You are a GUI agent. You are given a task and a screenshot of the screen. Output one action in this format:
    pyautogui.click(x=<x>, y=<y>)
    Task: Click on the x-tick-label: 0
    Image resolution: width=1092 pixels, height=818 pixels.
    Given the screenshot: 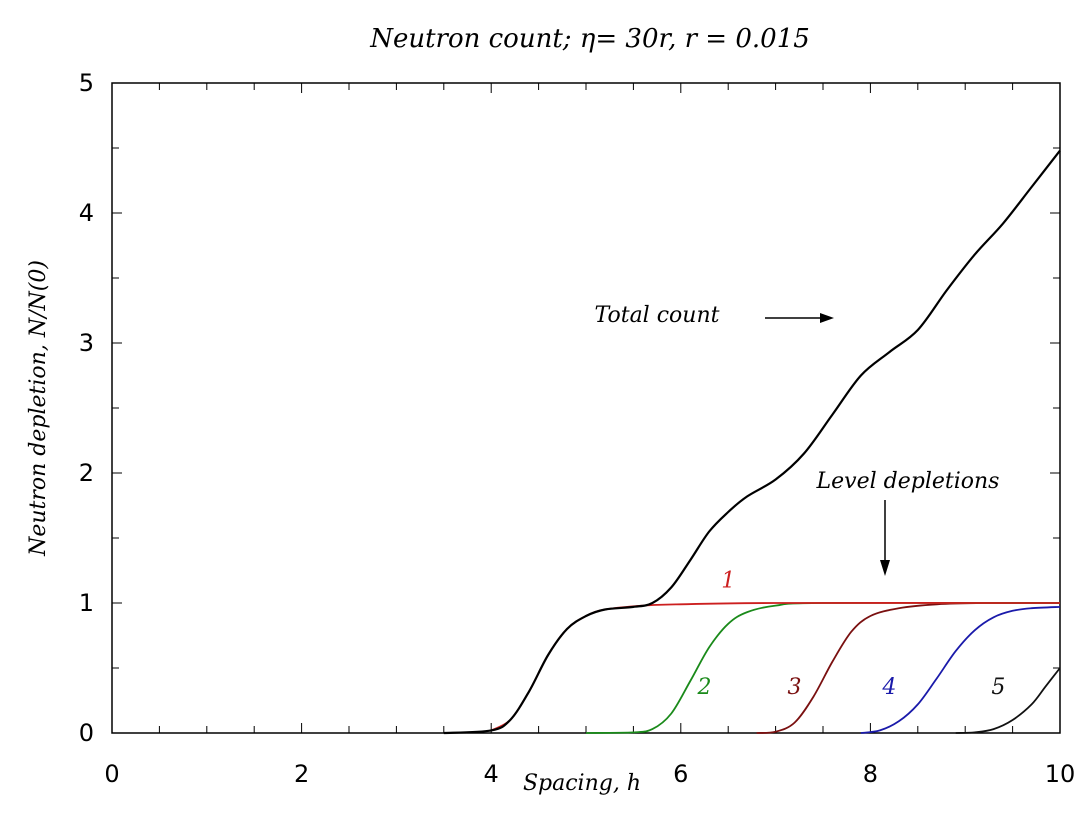 What is the action you would take?
    pyautogui.click(x=111, y=774)
    